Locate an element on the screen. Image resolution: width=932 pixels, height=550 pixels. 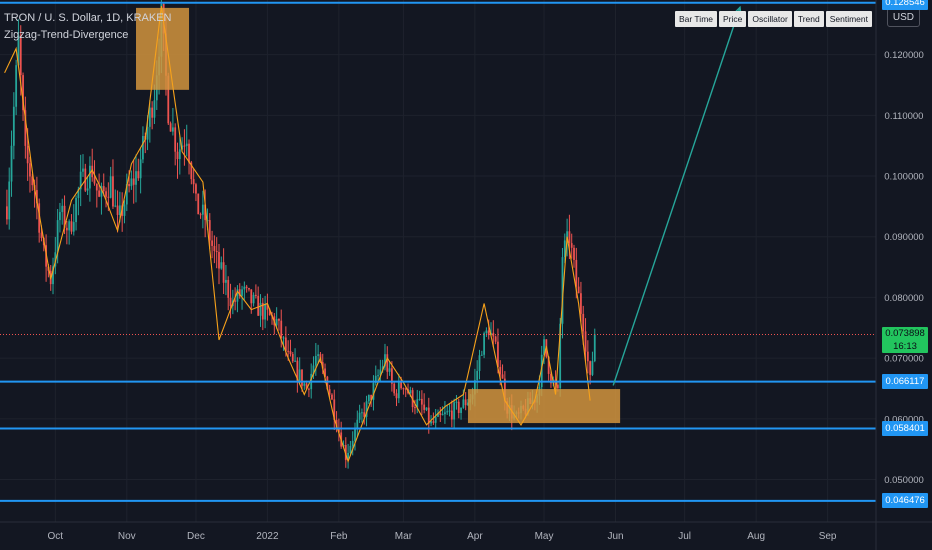
bar-countdown: 16:13 is located at coordinates (905, 347).